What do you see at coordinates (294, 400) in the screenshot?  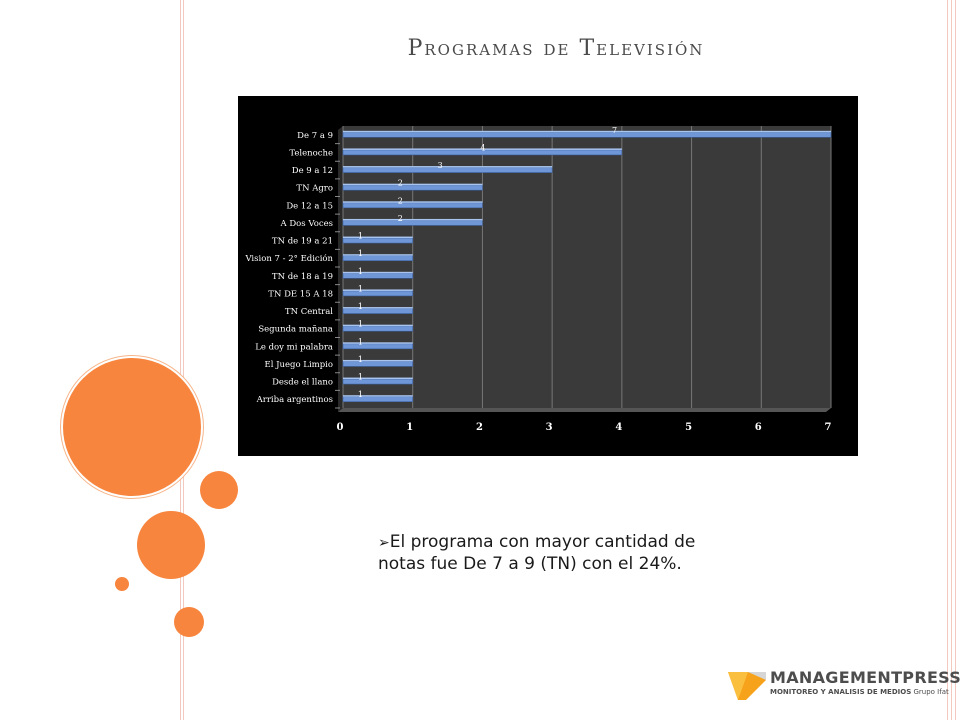 I see `category-label: Arriba argentinos` at bounding box center [294, 400].